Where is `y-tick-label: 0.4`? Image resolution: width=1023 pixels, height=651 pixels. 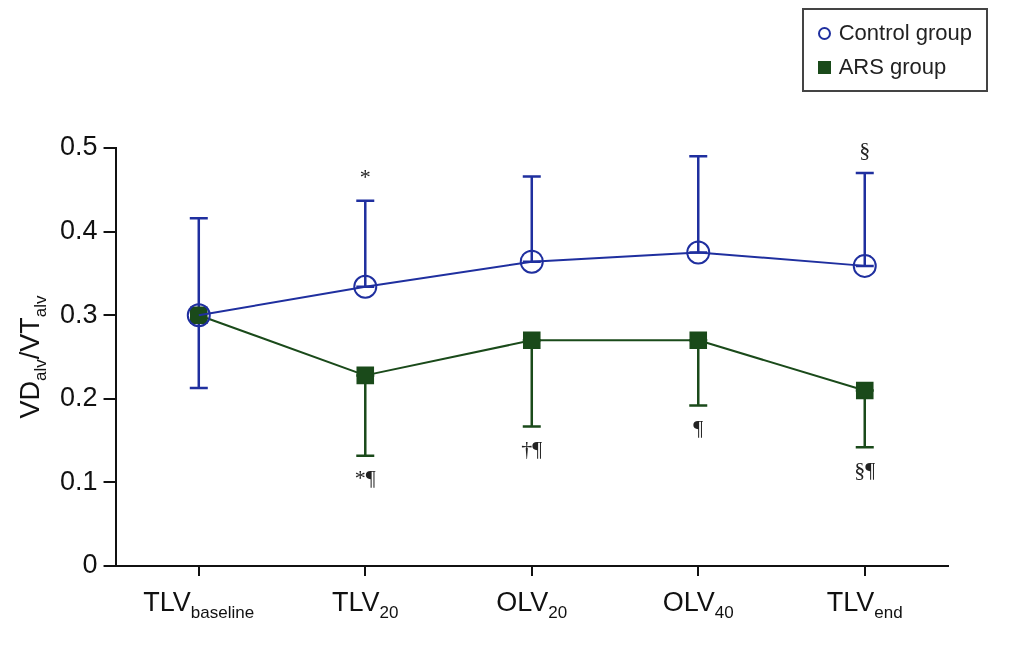
y-tick-label: 0.4 is located at coordinates (78, 230).